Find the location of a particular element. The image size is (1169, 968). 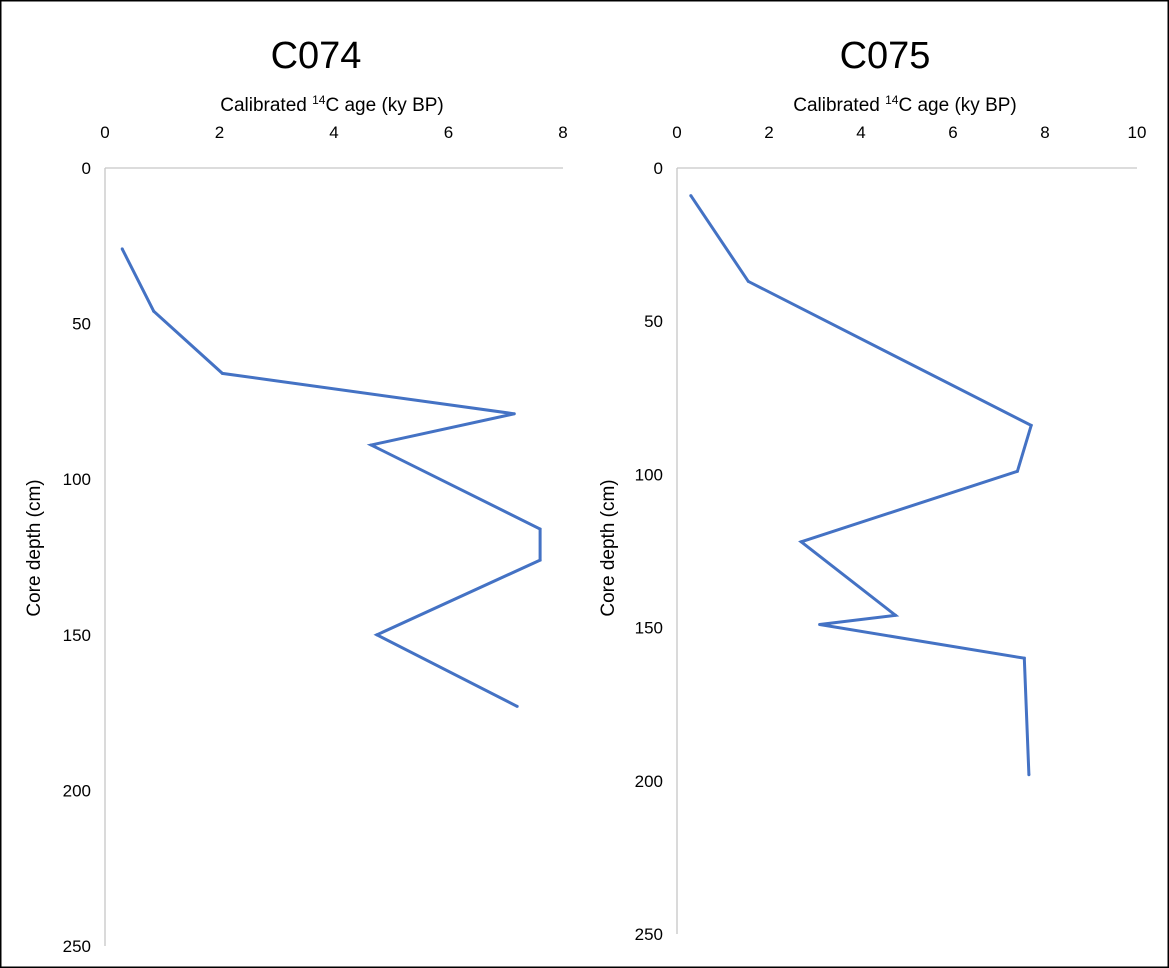

x-tick-label: 10 is located at coordinates (1137, 132).